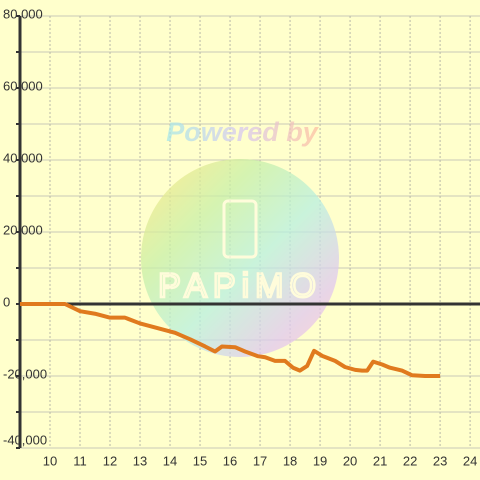 The height and width of the screenshot is (480, 480). I want to click on x-tick-label: 16, so click(230, 460).